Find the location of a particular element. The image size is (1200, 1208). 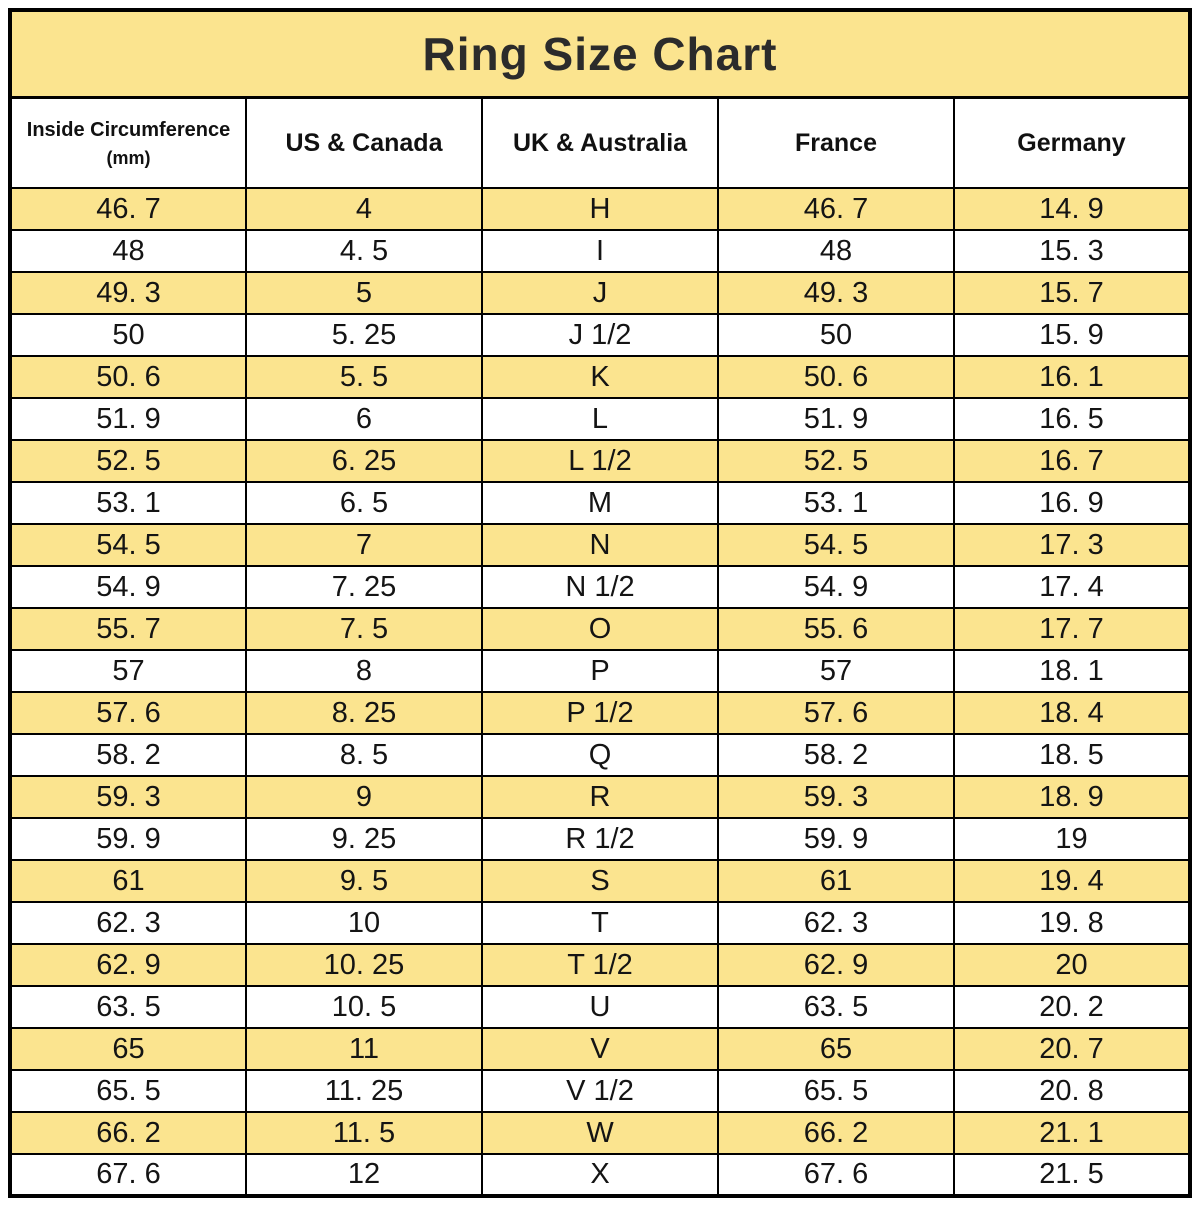

table-row: 50 5. 25 J 1/2 50 15. 9 is located at coordinates (600, 335).